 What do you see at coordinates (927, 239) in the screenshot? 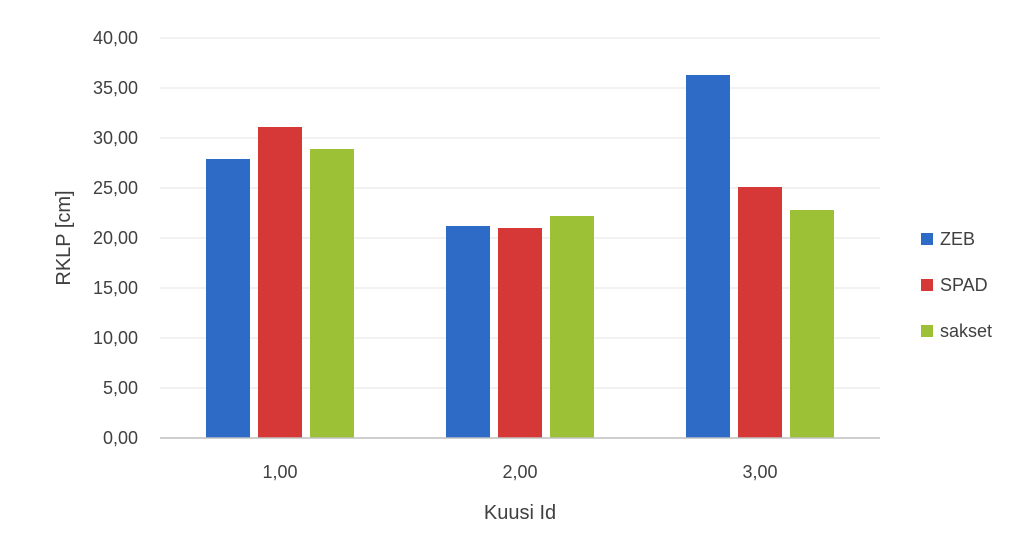
I see `legend-swatch-zeb` at bounding box center [927, 239].